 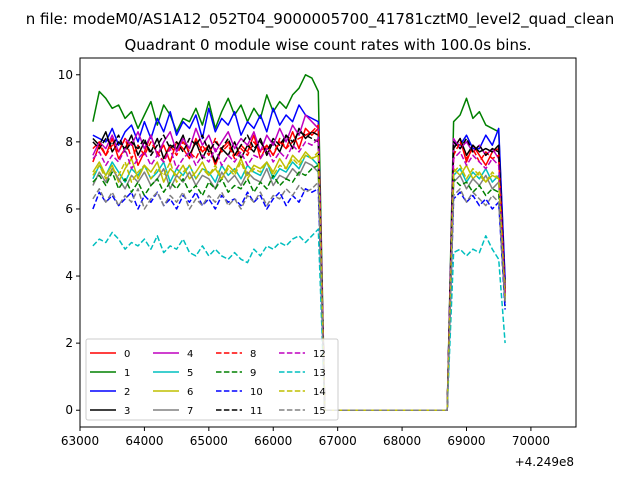 I want to click on y-tick-label: 4, so click(x=69, y=276).